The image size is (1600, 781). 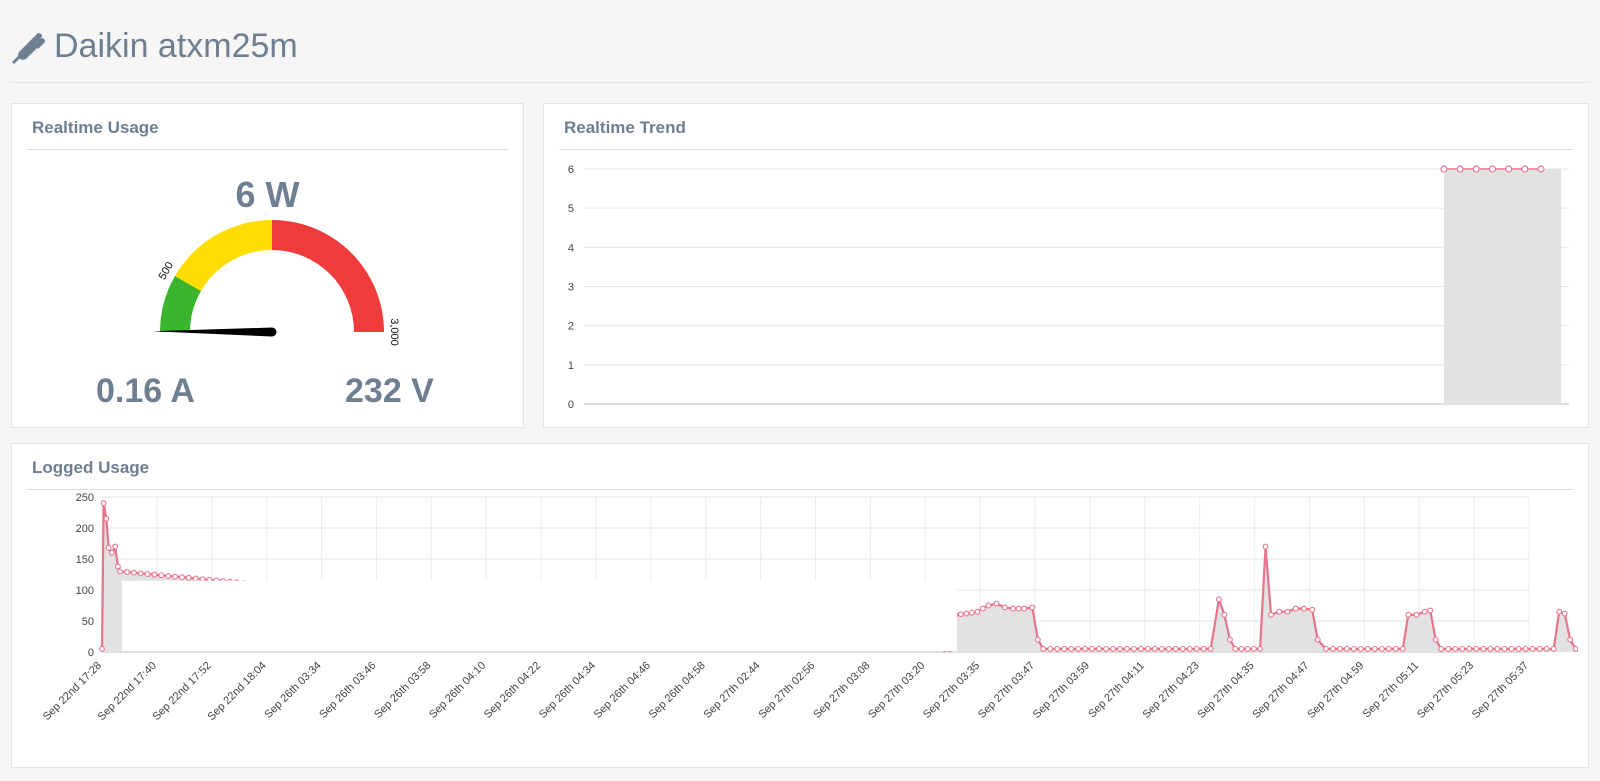 What do you see at coordinates (457, 690) in the screenshot?
I see `logged-x-tick-label: Sep 26th 04:10` at bounding box center [457, 690].